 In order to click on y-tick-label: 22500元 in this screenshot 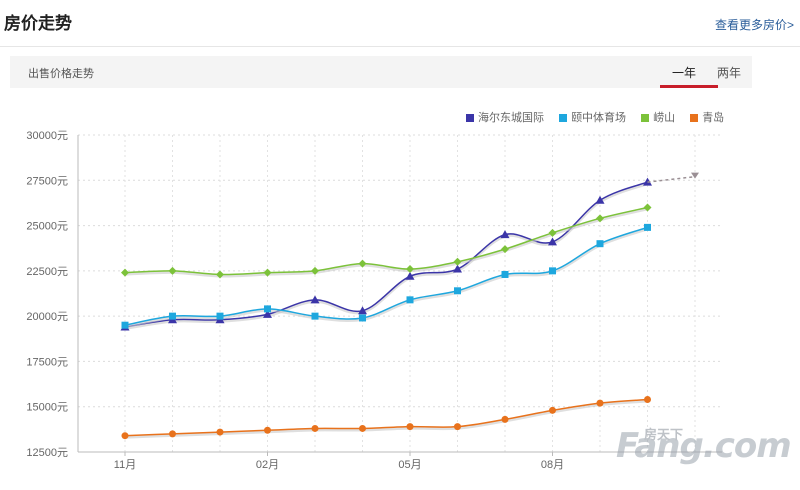, I will do `click(47, 272)`.